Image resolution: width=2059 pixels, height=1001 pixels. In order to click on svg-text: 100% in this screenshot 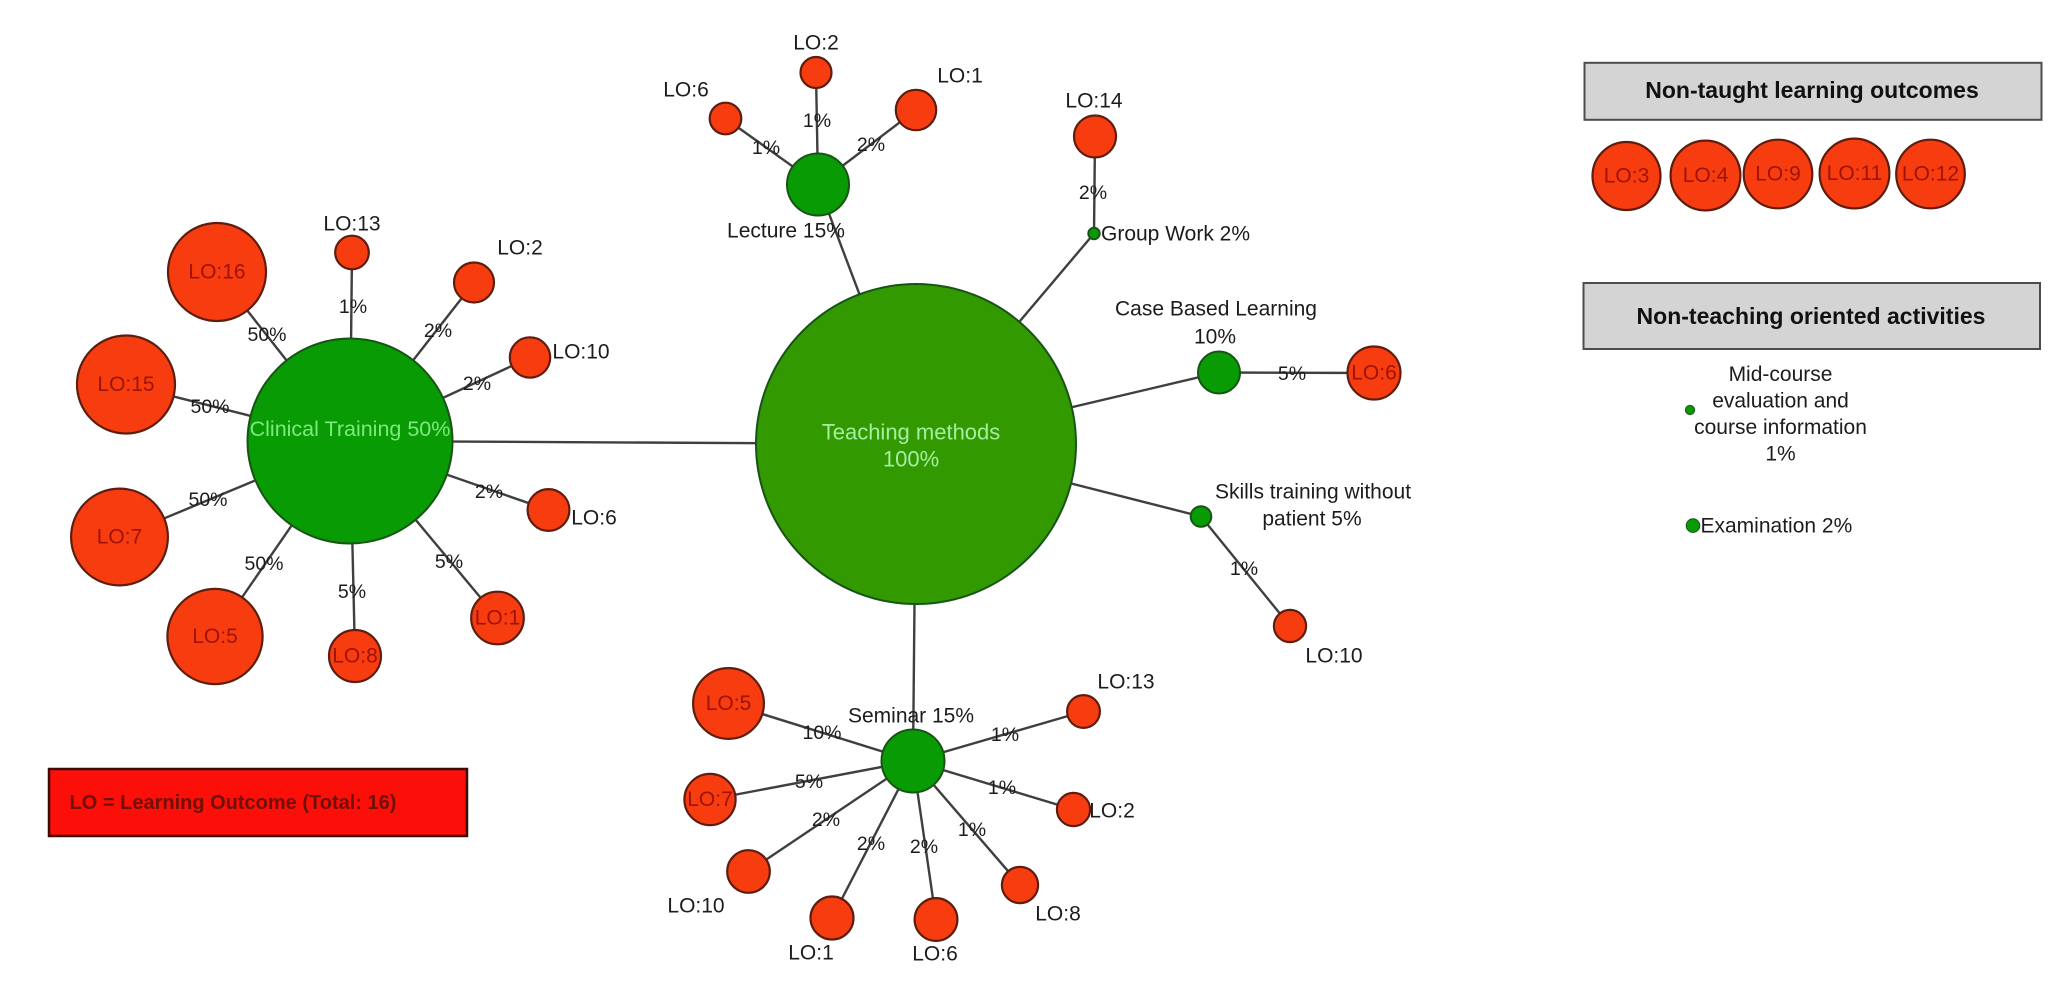, I will do `click(911, 459)`.